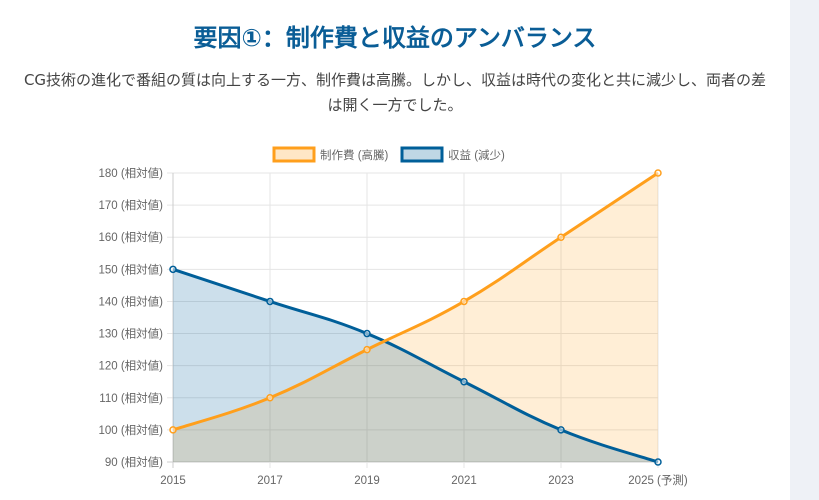  What do you see at coordinates (134, 462) in the screenshot?
I see `y-tick-label: 90 (相対値)` at bounding box center [134, 462].